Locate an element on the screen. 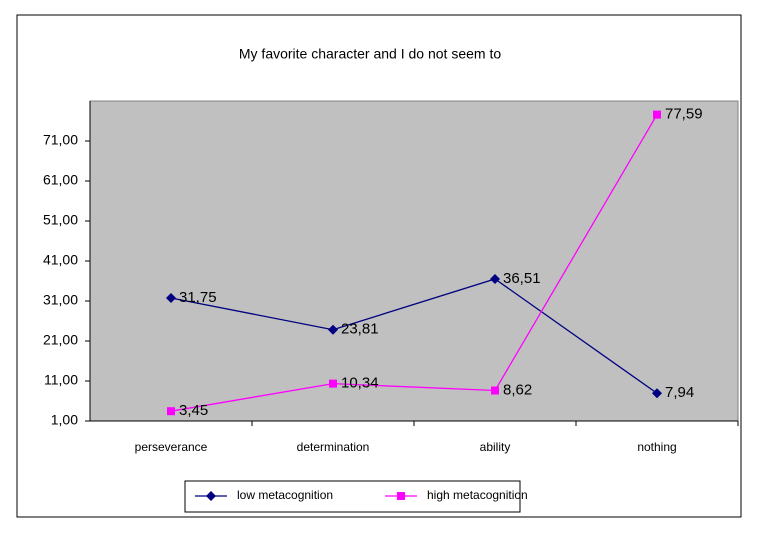  legend-box is located at coordinates (352, 496).